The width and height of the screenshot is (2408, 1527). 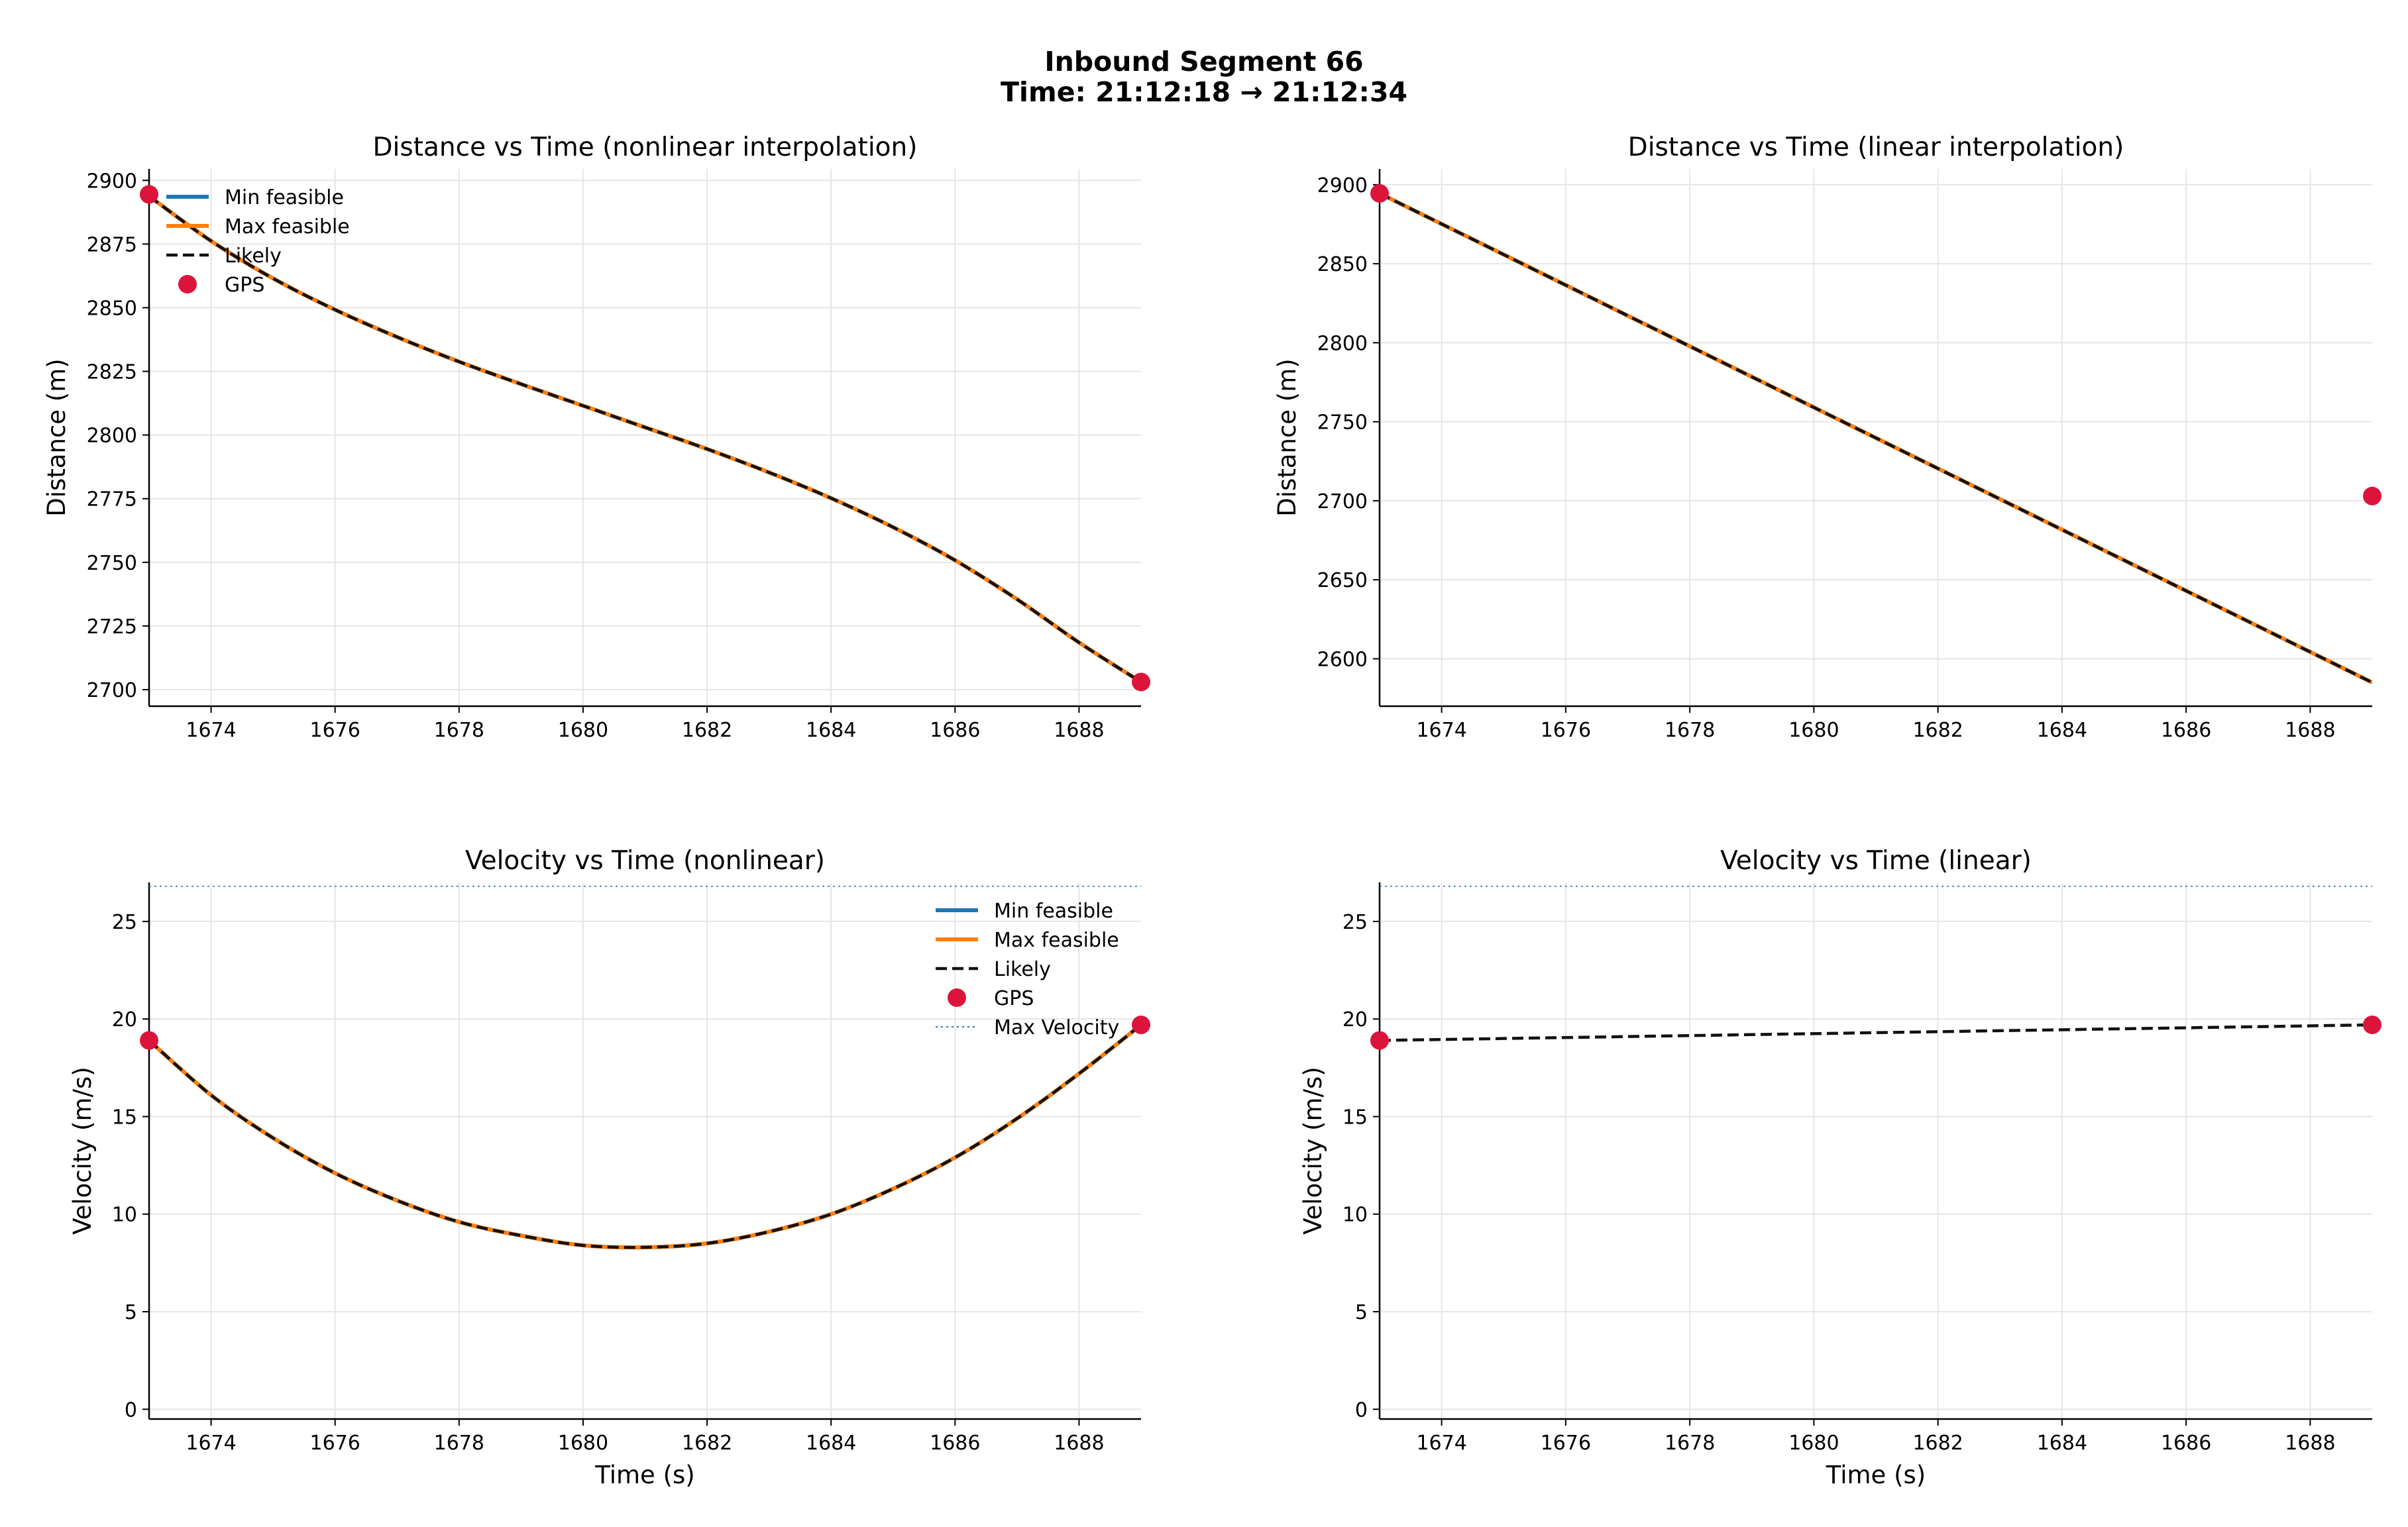 What do you see at coordinates (1876, 861) in the screenshot?
I see `chart-title: Velocity vs Time (linear)` at bounding box center [1876, 861].